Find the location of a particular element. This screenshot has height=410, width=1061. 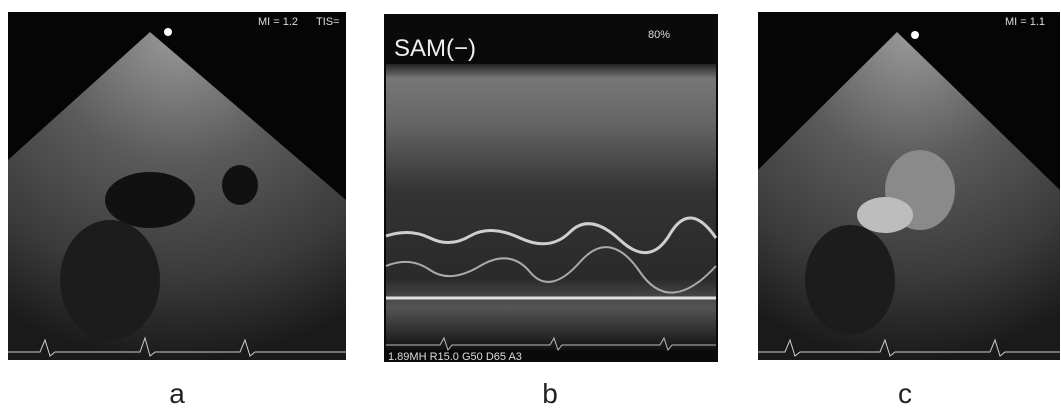

jet is located at coordinates (885, 215).